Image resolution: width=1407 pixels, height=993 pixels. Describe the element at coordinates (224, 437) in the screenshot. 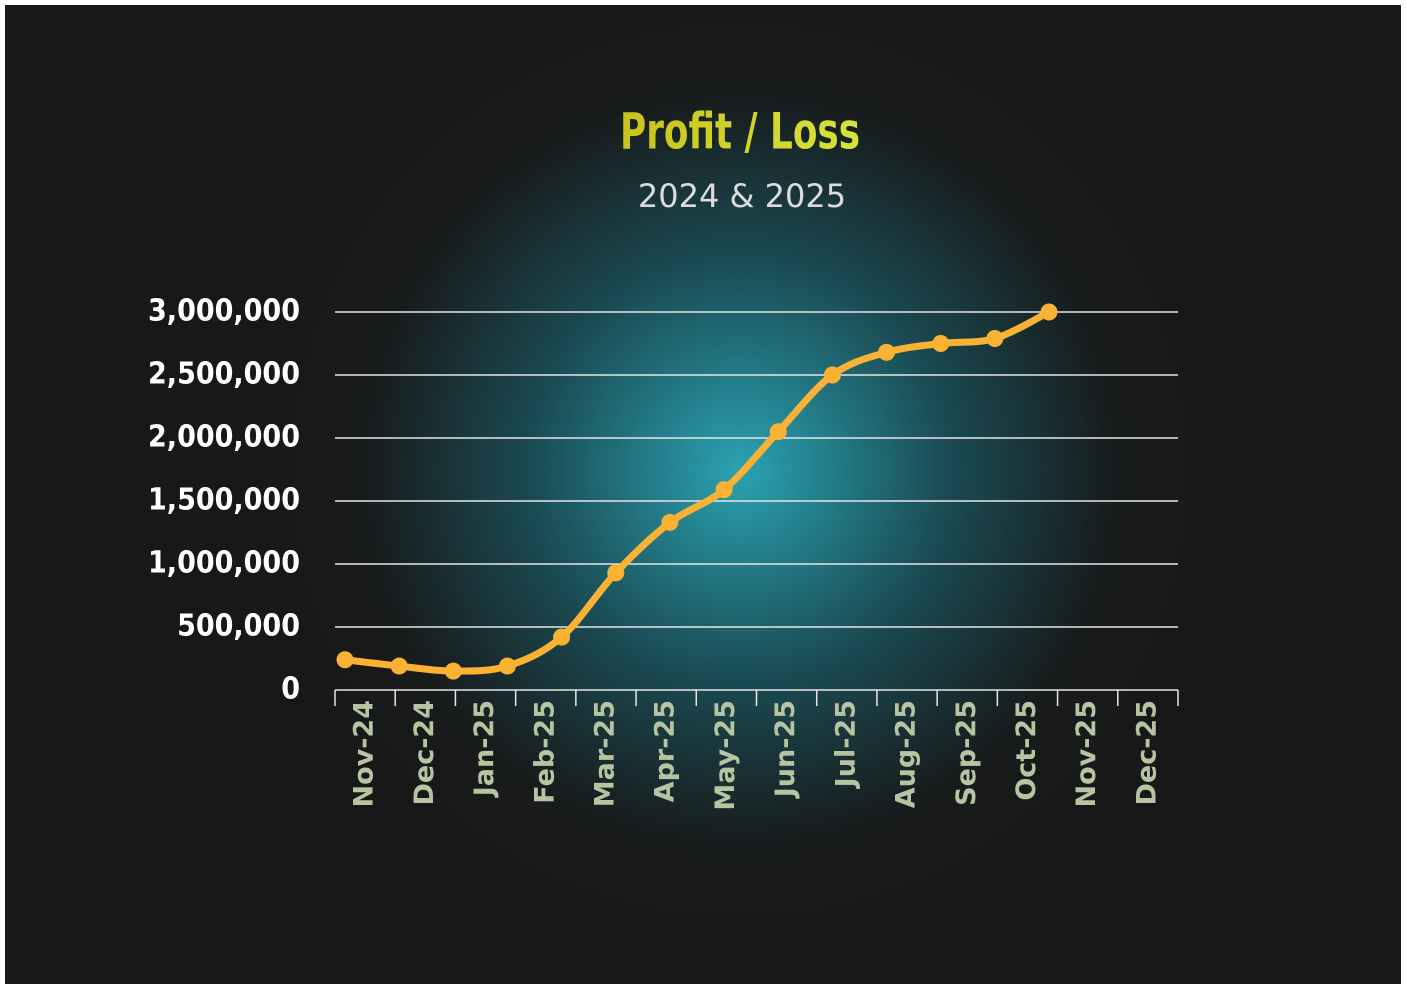

I see `y-tick-label: 2,000,000` at that location.